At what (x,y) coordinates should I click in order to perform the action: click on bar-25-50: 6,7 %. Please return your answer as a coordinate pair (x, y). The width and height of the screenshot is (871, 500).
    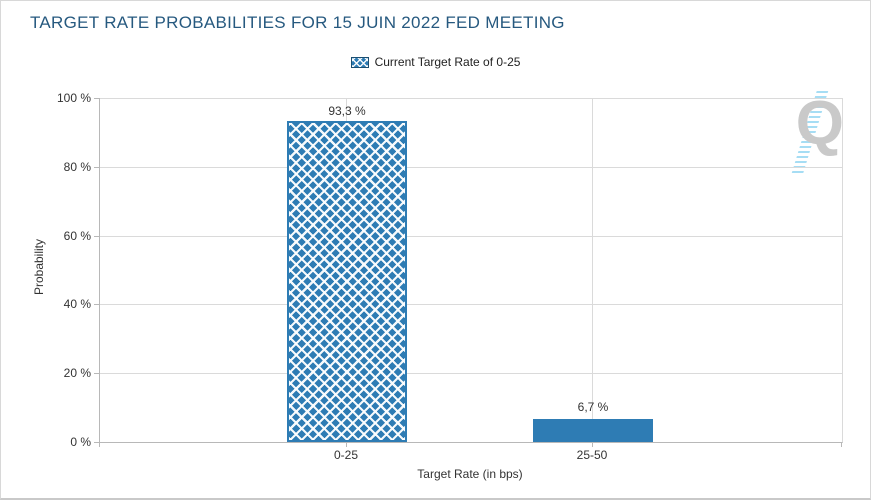
    Looking at the image, I should click on (593, 421).